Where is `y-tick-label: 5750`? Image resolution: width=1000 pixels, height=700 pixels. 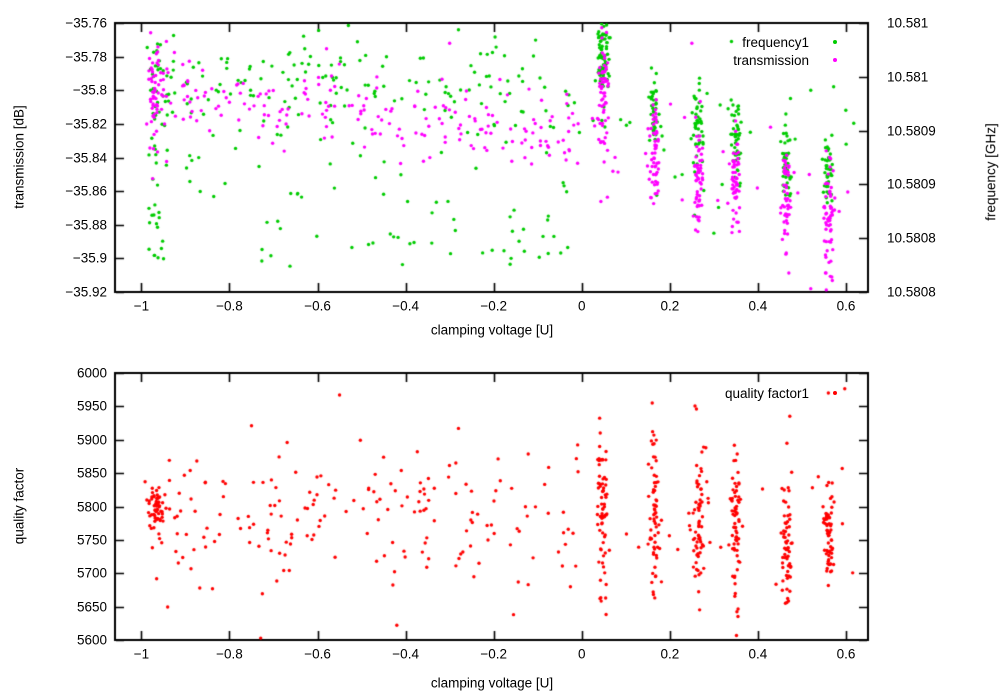
y-tick-label: 5750 is located at coordinates (91, 540).